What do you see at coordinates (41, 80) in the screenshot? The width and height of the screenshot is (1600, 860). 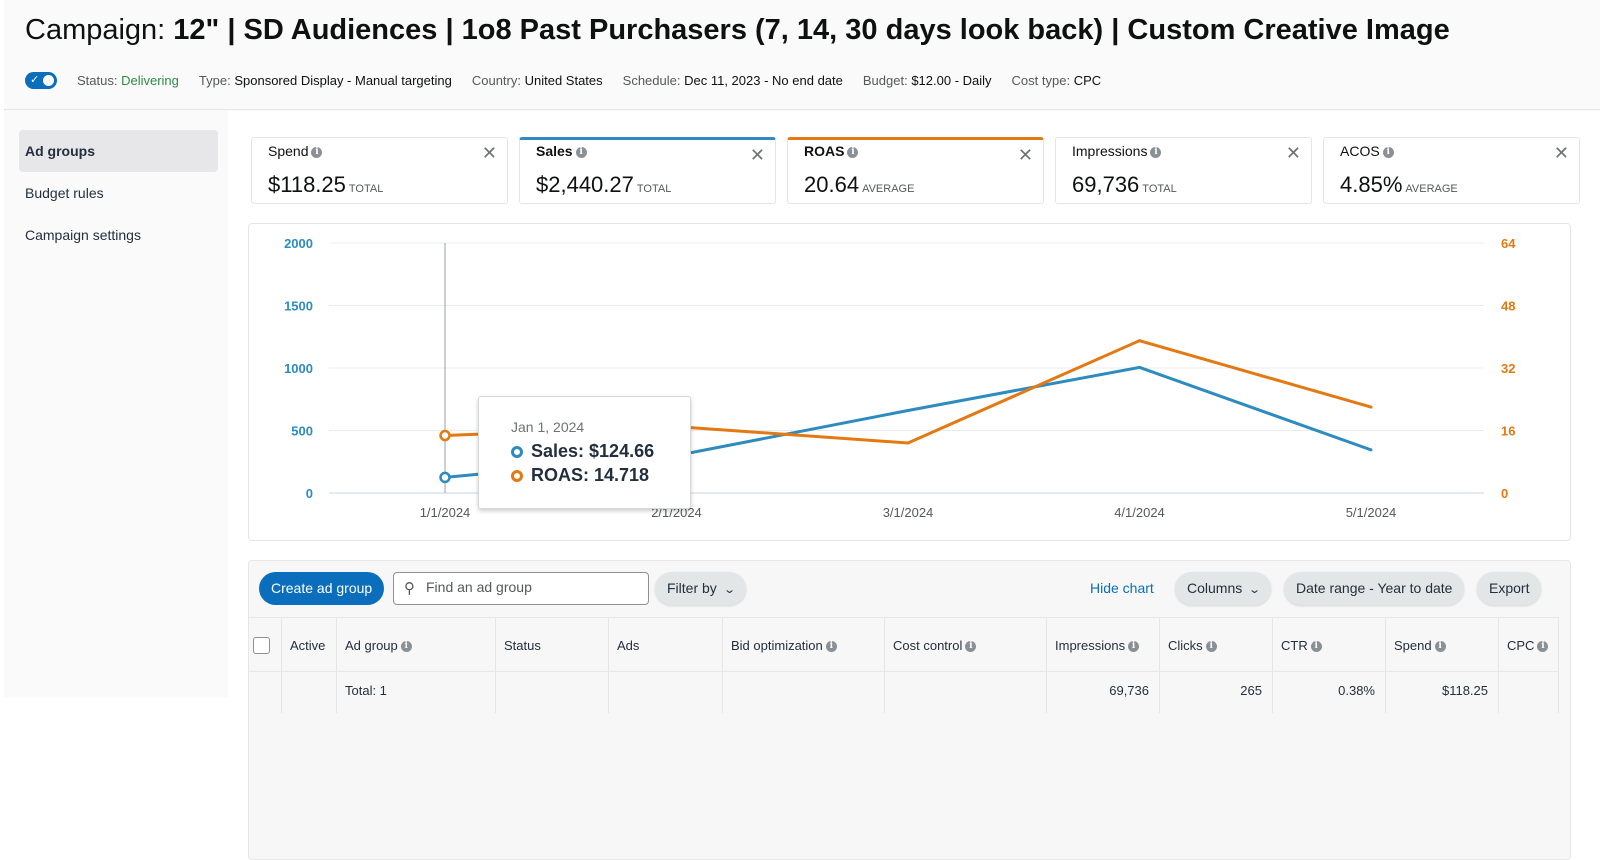 I see `campaign-toggle: ✓` at bounding box center [41, 80].